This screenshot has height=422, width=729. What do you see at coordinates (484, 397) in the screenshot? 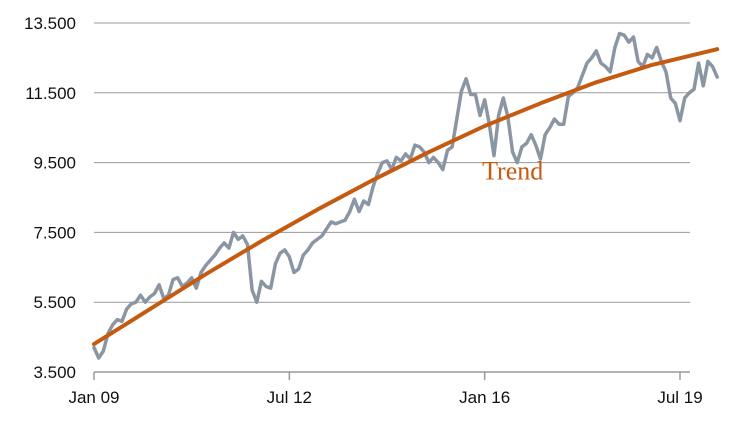
I see `x-tick-label: Jan 16` at bounding box center [484, 397].